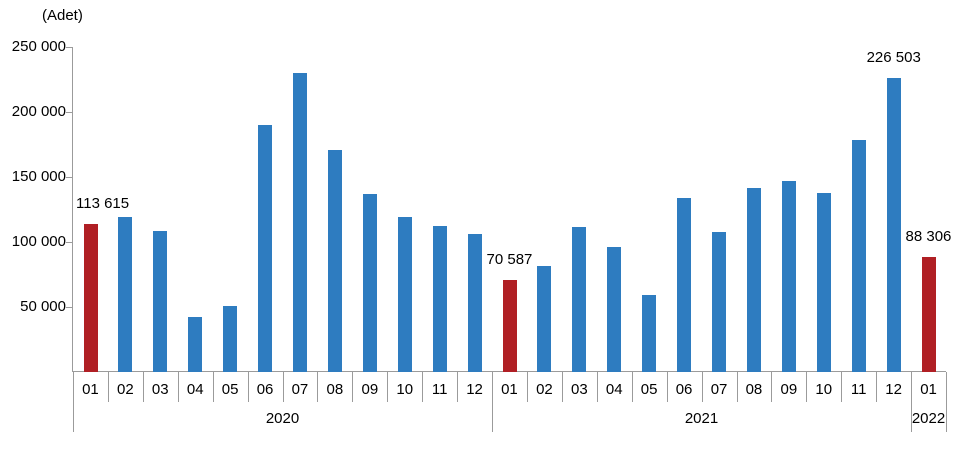 The image size is (960, 455). I want to click on y-axis-line, so click(72, 209).